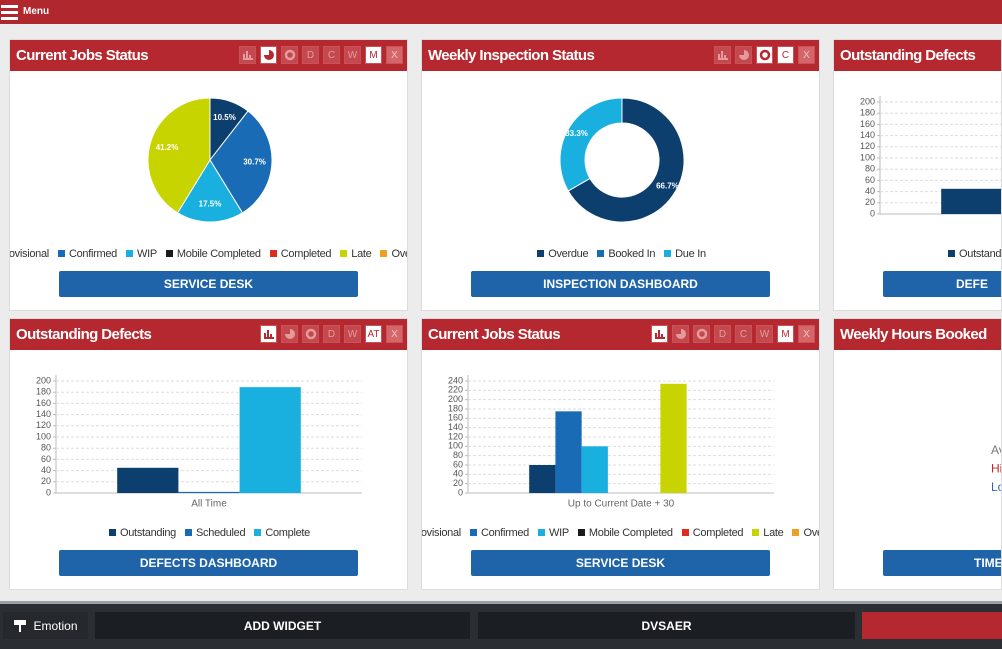 This screenshot has width=1002, height=649. I want to click on legend-label: Provisional, so click(29, 254).